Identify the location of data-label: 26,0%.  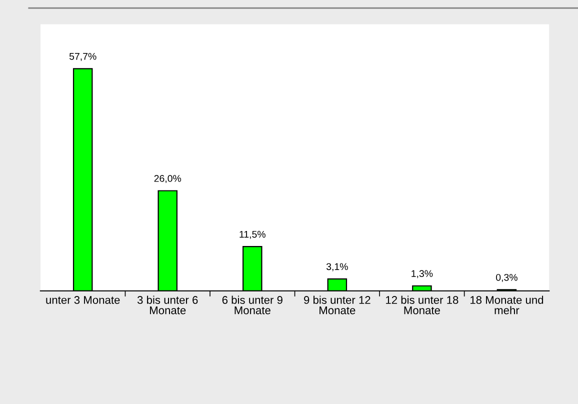
(168, 179).